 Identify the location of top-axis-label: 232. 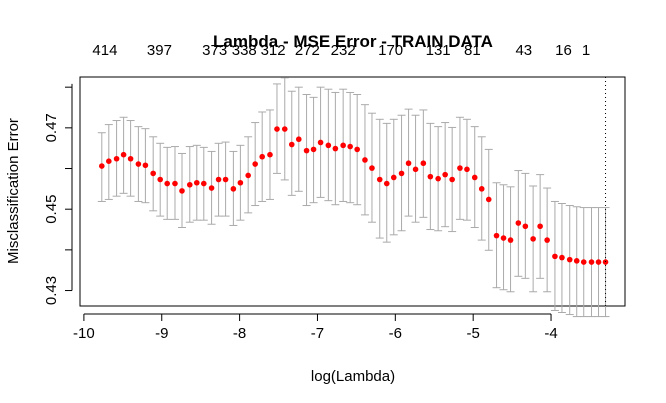
(343, 50).